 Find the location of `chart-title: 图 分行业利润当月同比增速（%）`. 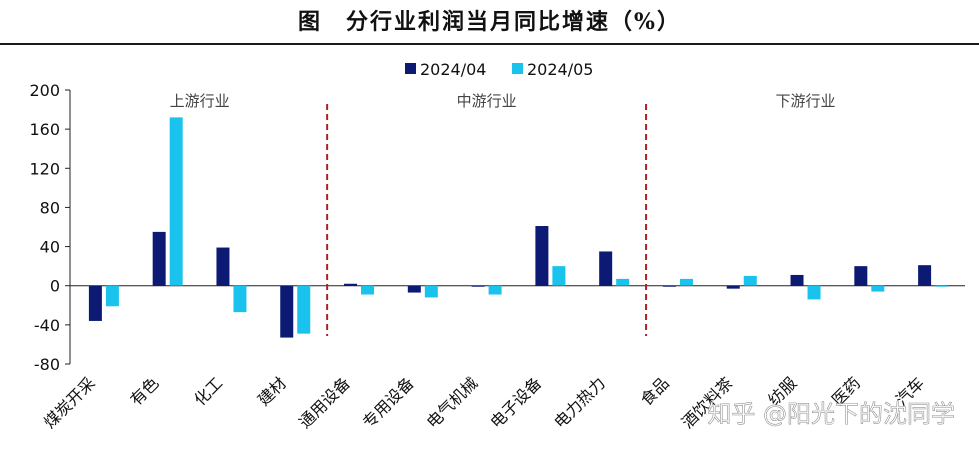

chart-title: 图 分行业利润当月同比增速（%） is located at coordinates (489, 22).